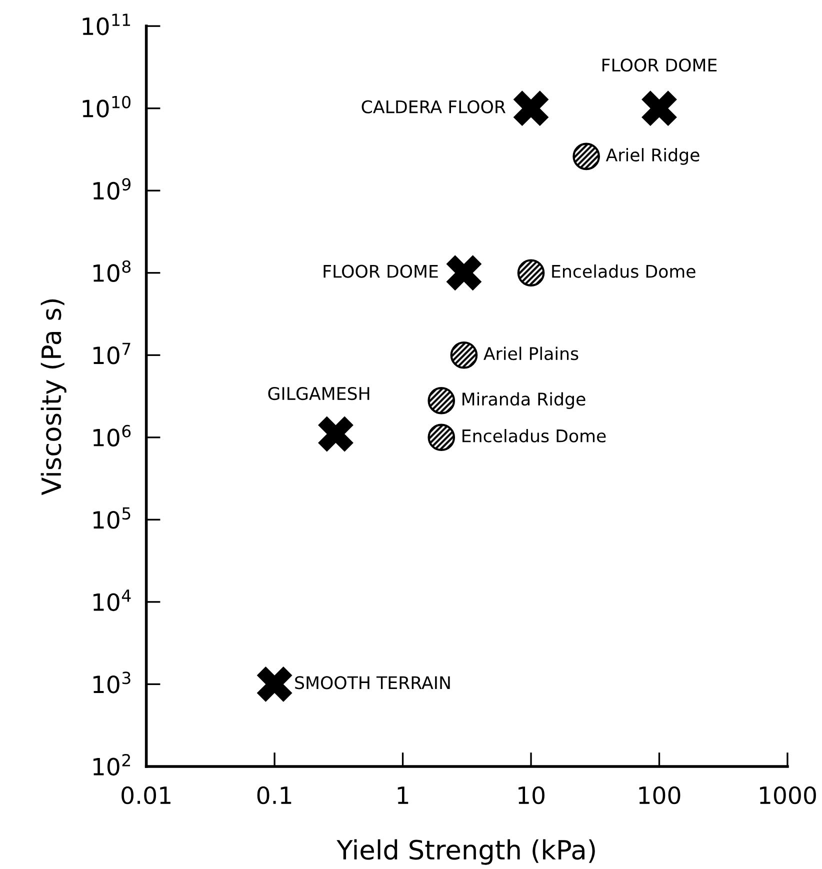 This screenshot has height=869, width=822. I want to click on y-tick-label: 10$^{6}$, so click(112, 435).